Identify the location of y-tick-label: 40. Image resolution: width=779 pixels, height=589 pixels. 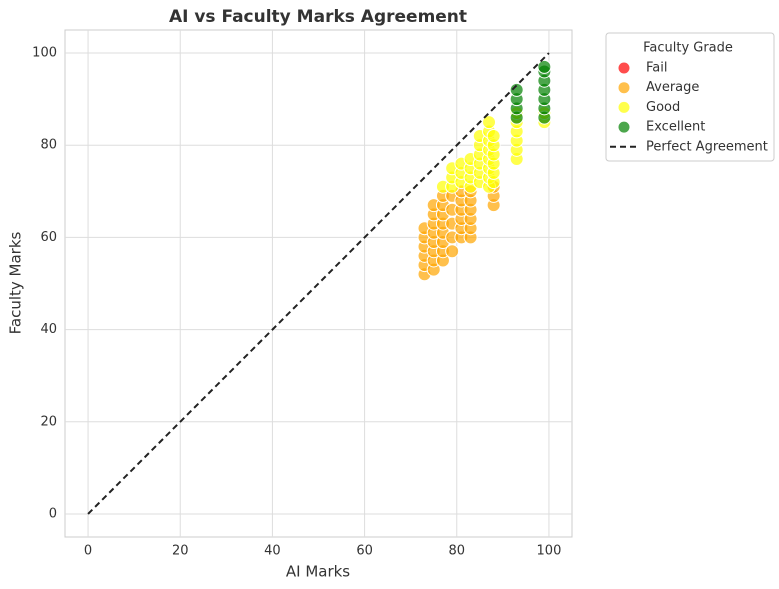
(48, 329).